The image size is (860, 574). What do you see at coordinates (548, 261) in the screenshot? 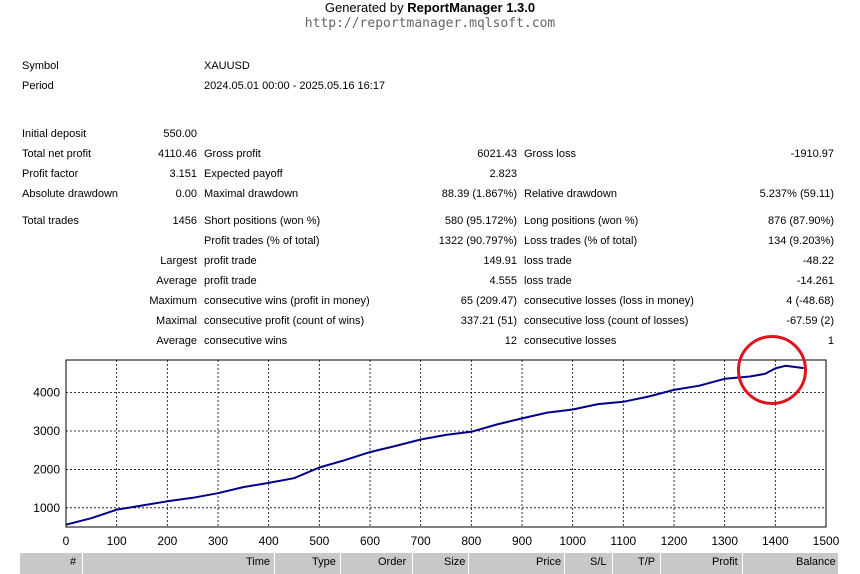
I see `largest-loss-label: loss trade` at bounding box center [548, 261].